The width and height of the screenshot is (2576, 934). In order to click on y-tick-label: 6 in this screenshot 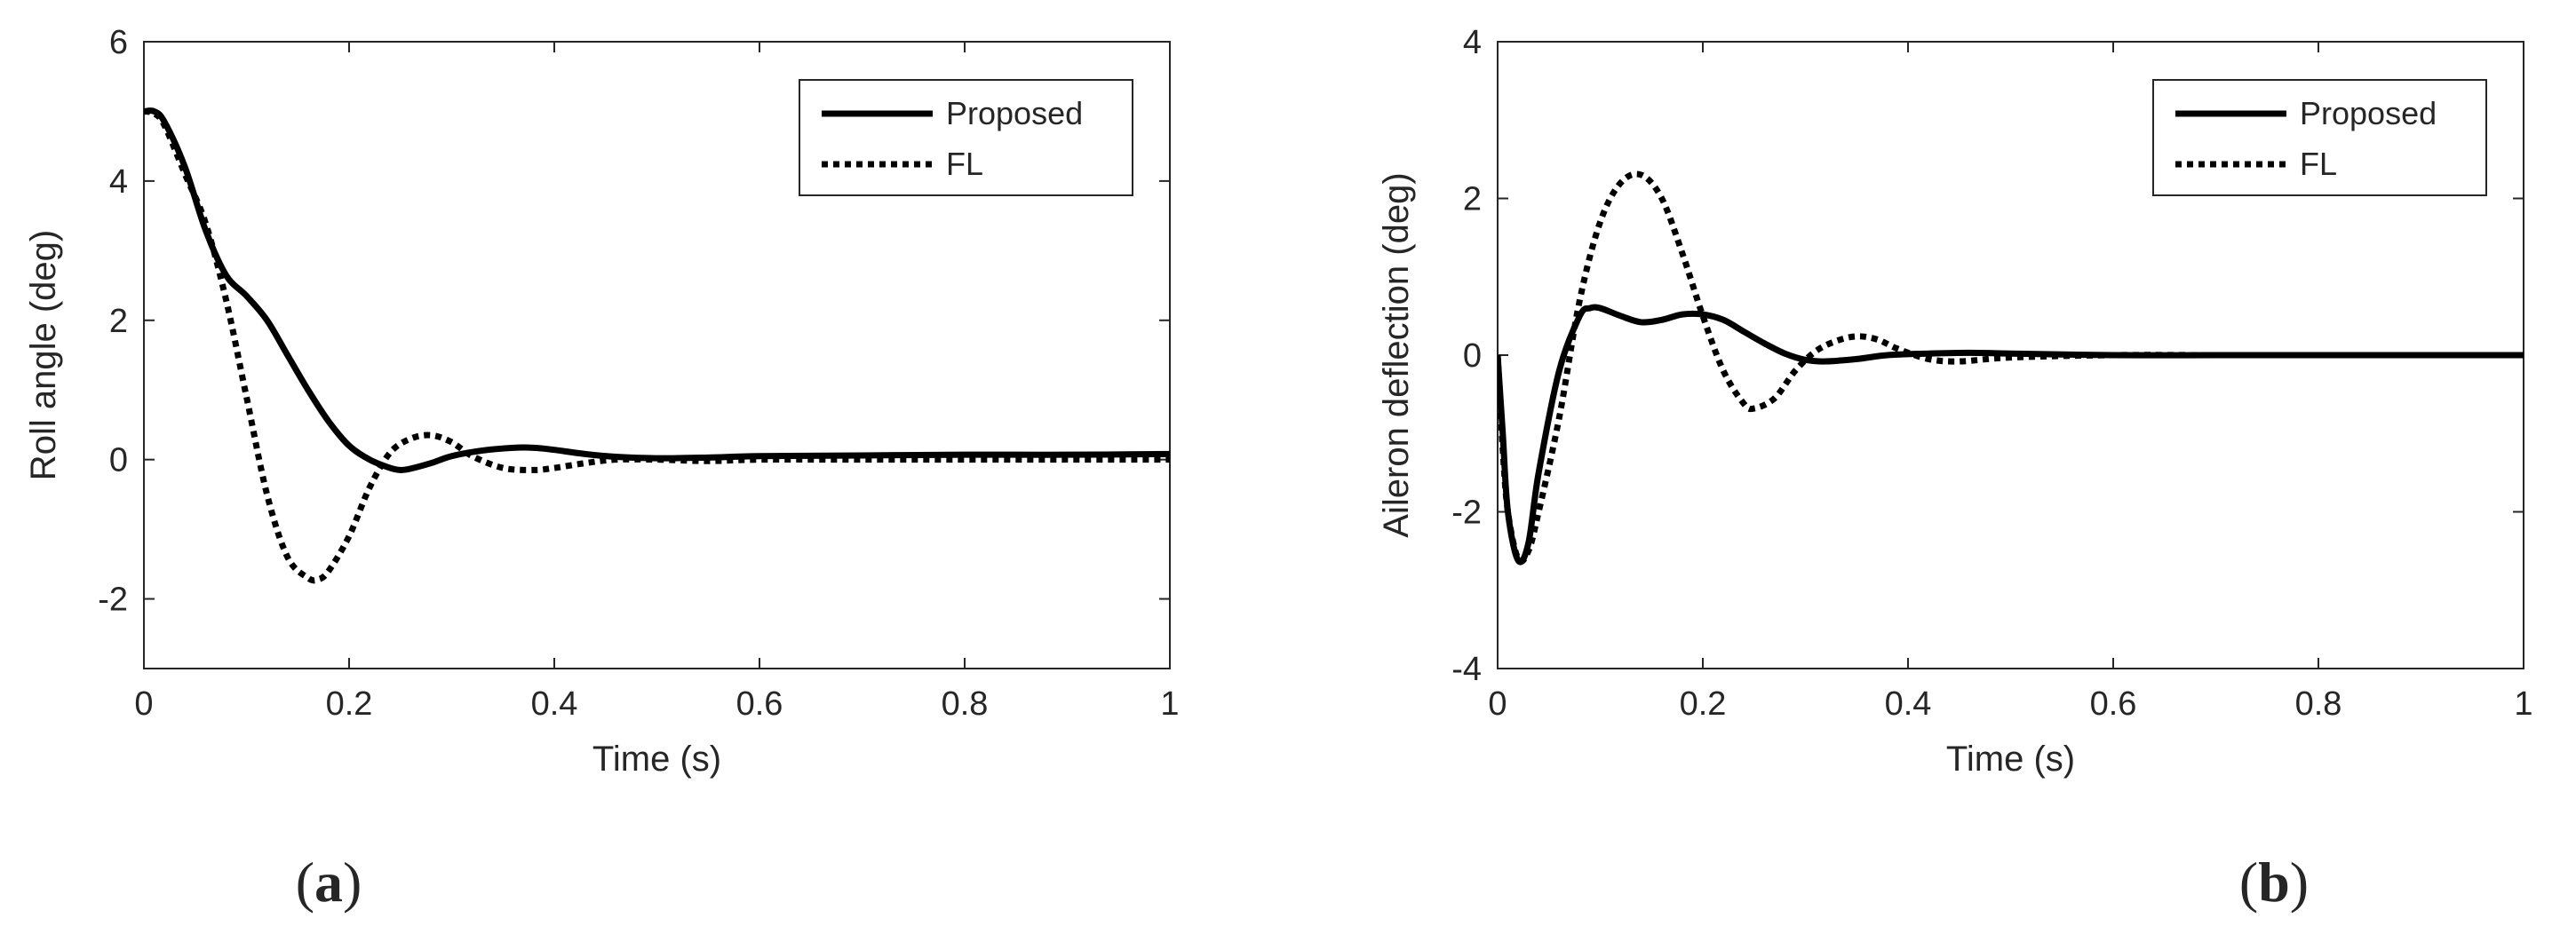, I will do `click(118, 43)`.